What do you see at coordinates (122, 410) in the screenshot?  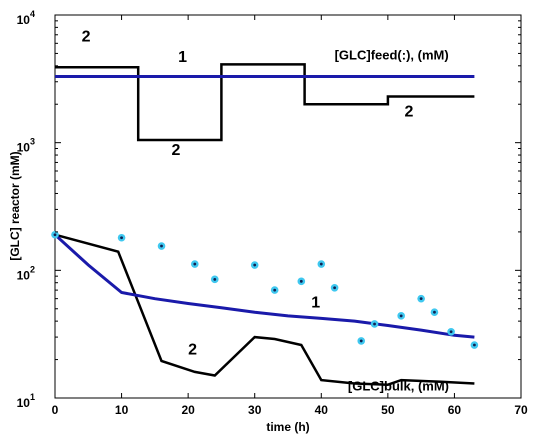 I see `x-tick-label: 10` at bounding box center [122, 410].